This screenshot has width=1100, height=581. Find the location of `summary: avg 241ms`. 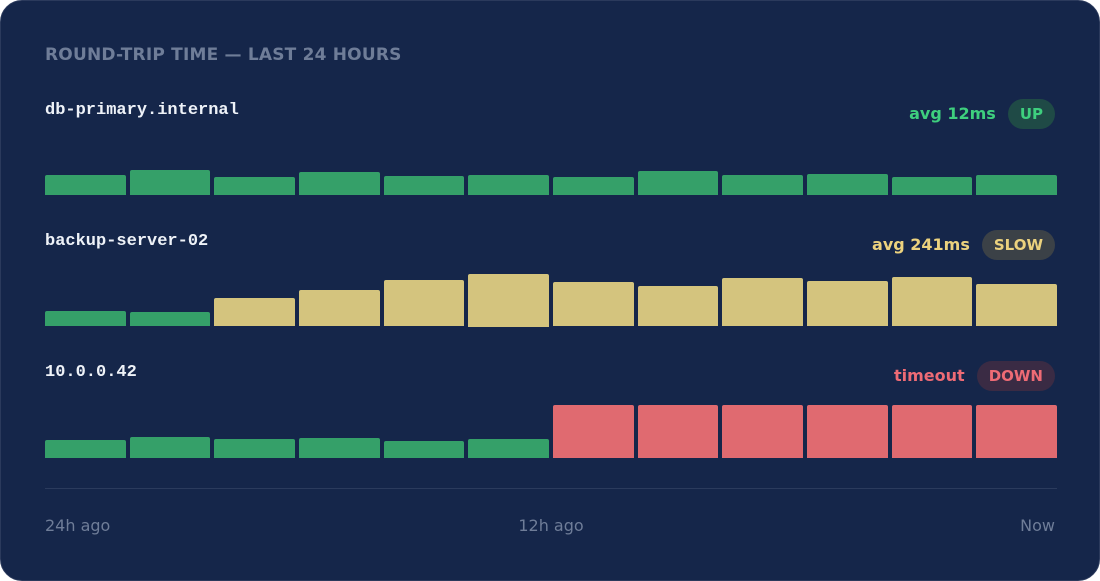

summary: avg 241ms is located at coordinates (921, 244).